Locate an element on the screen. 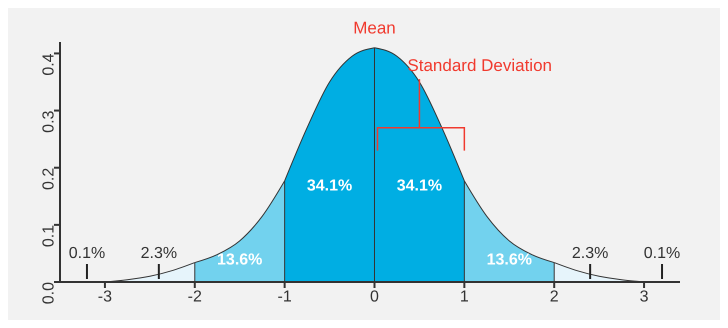  x-tick-label: 3 is located at coordinates (644, 297).